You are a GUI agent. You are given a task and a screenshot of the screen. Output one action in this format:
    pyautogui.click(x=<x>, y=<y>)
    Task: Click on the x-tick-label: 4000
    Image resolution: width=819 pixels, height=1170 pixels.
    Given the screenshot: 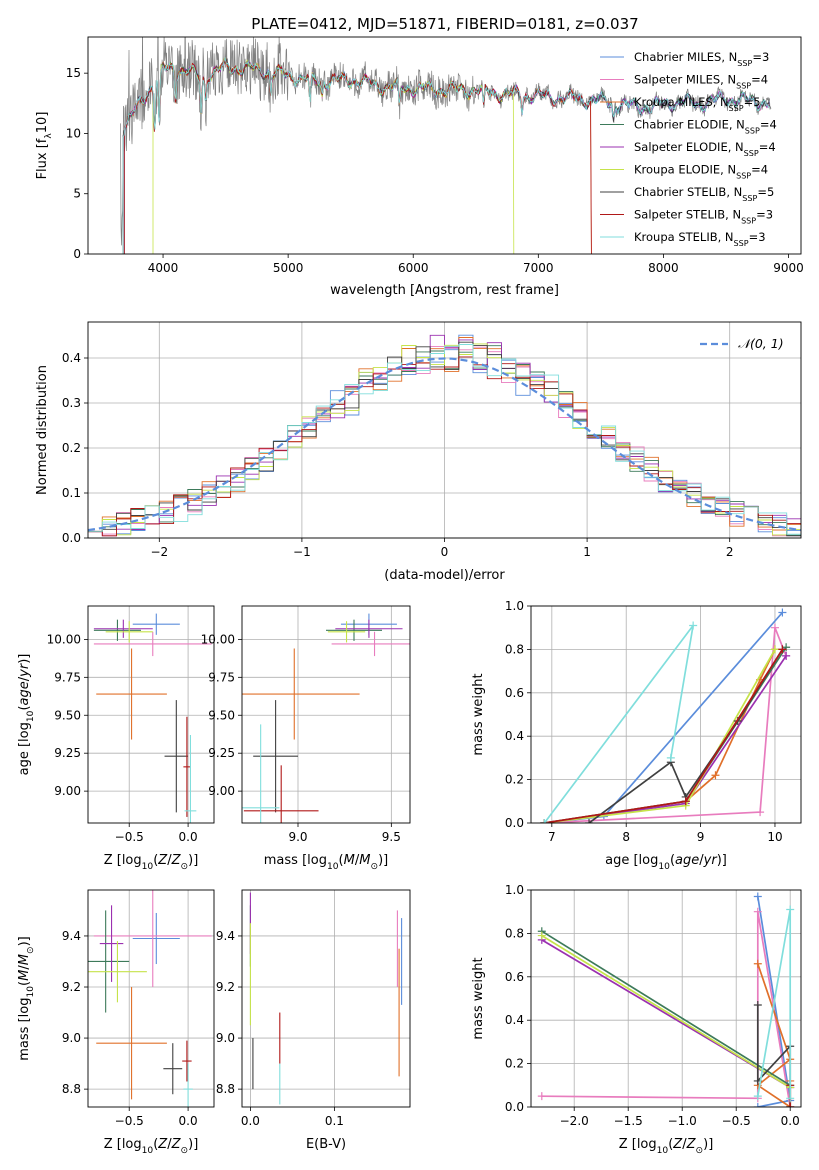 What is the action you would take?
    pyautogui.click(x=163, y=268)
    